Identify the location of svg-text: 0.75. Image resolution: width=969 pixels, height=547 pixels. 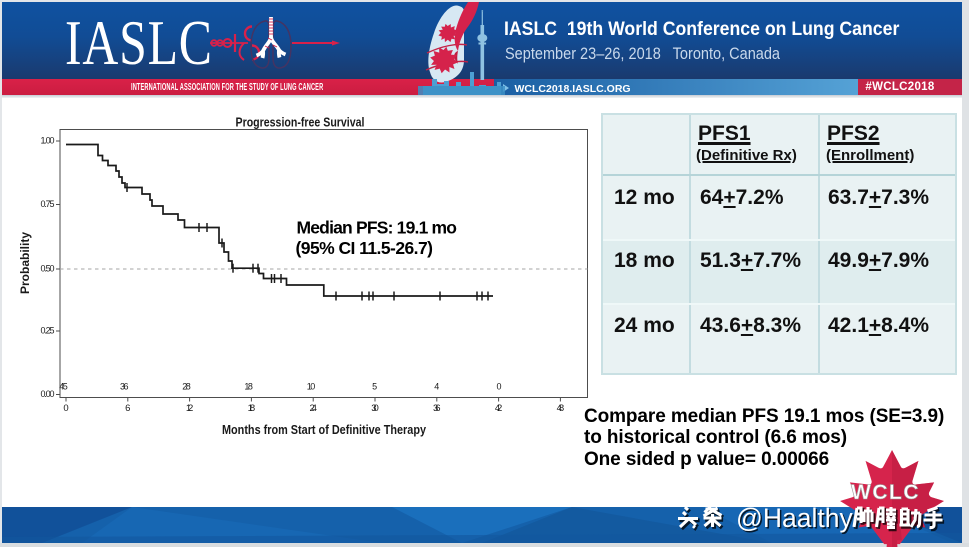
(48, 204).